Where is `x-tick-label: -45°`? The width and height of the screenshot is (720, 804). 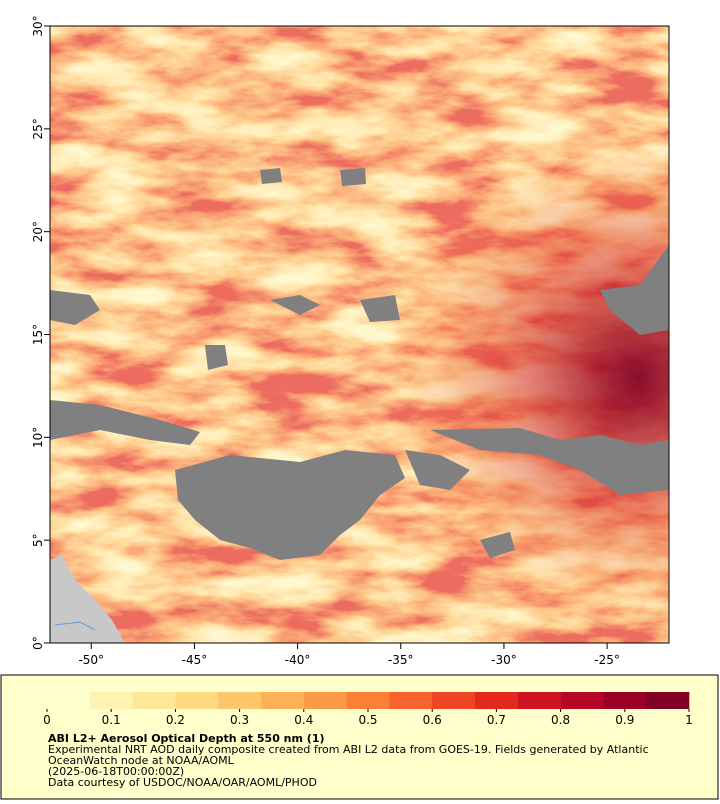 x-tick-label: -45° is located at coordinates (195, 660).